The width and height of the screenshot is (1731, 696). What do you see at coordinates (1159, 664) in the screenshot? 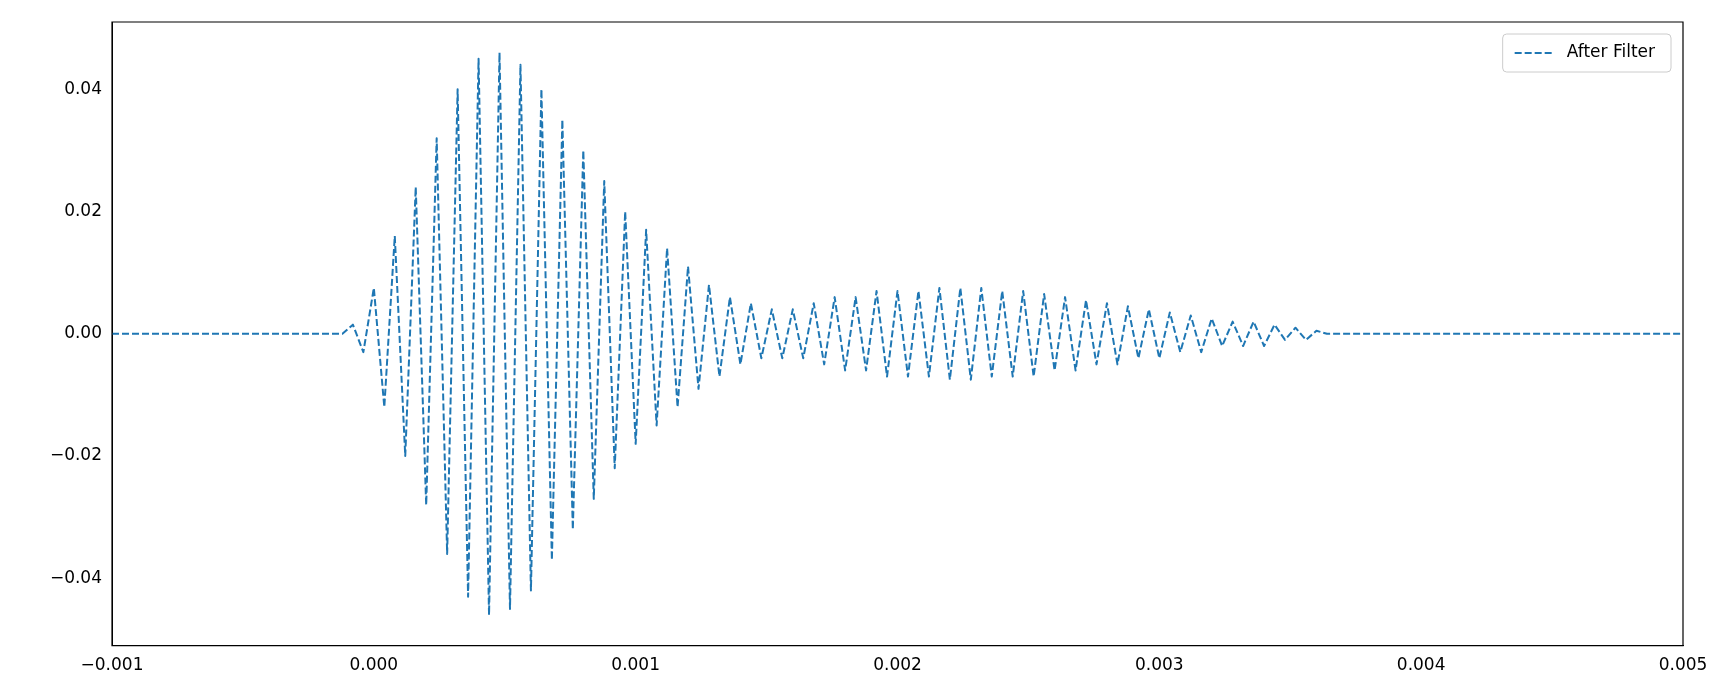
I see `x-tick-label: 0.003` at bounding box center [1159, 664].